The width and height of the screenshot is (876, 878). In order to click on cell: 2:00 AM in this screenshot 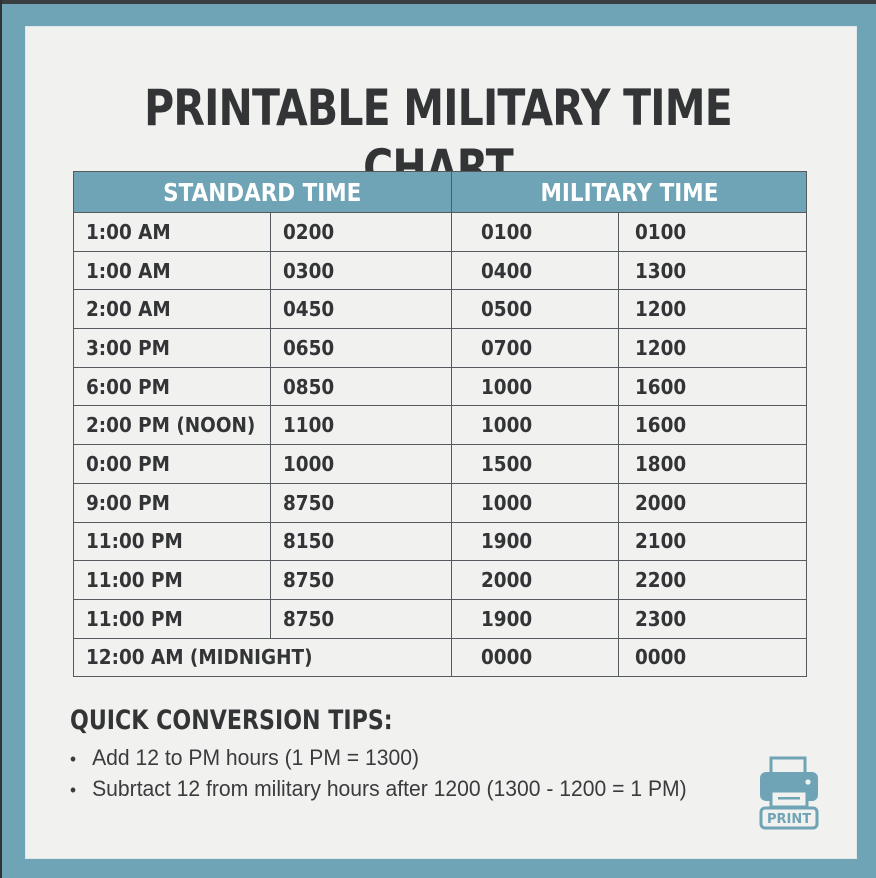, I will do `click(172, 309)`.